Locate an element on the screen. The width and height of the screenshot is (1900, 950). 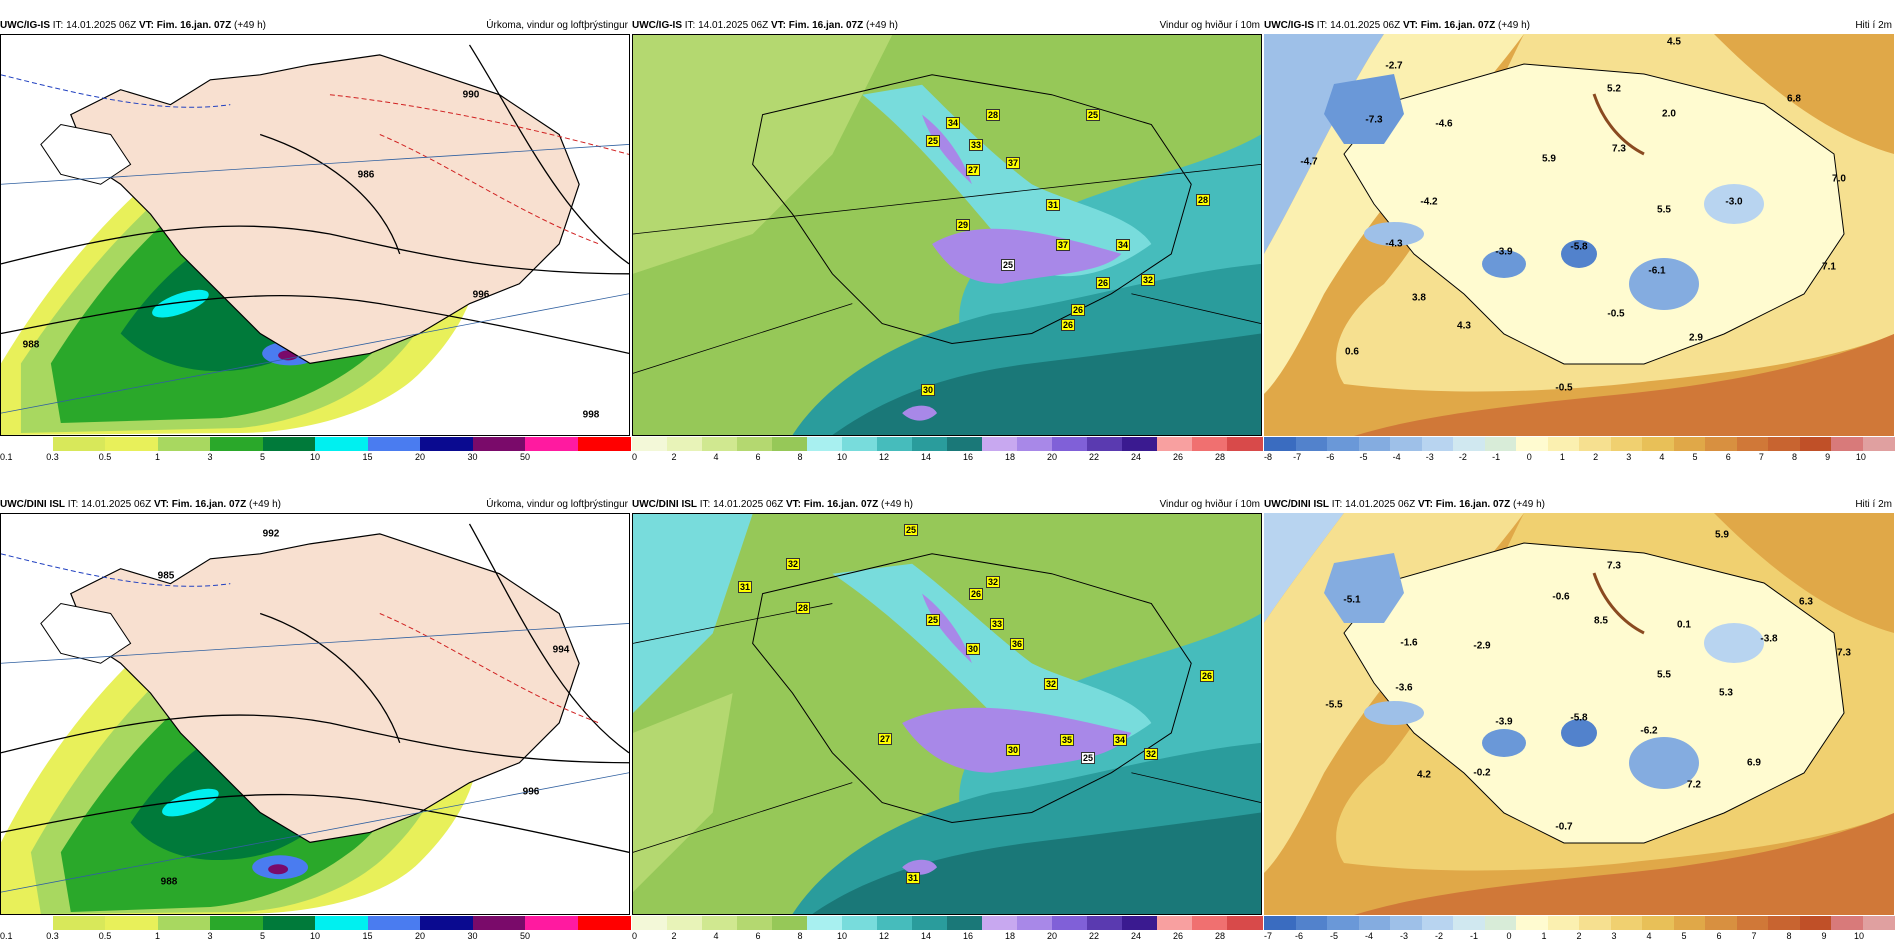
colorbar-tick-label: -5 is located at coordinates (1333, 936).